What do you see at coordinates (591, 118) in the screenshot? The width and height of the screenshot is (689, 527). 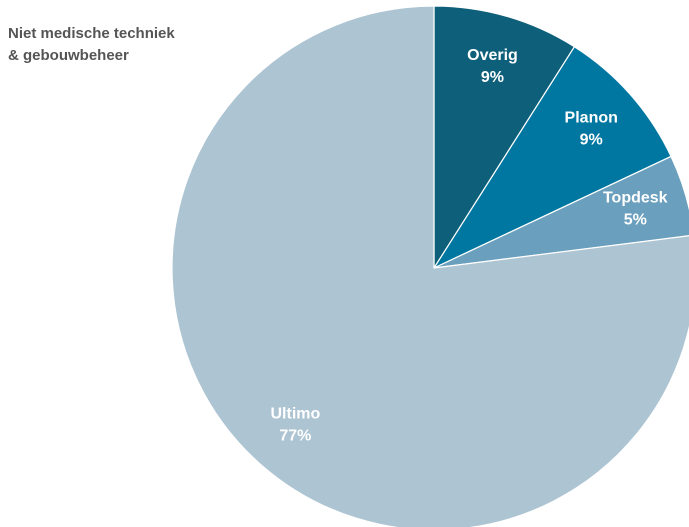 I see `slice-label: Planon` at bounding box center [591, 118].